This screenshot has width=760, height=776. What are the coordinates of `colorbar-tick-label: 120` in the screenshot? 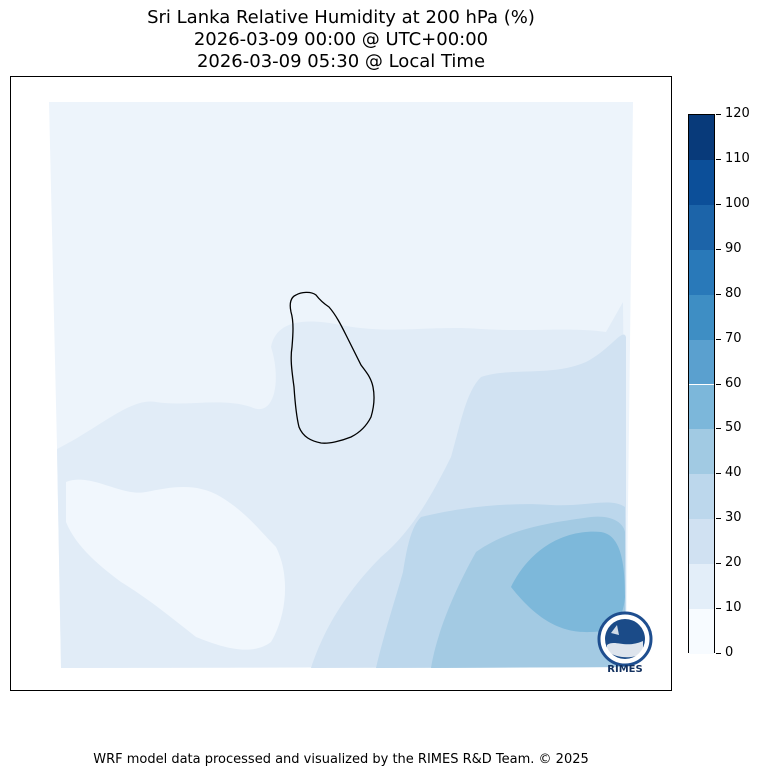 It's located at (737, 113).